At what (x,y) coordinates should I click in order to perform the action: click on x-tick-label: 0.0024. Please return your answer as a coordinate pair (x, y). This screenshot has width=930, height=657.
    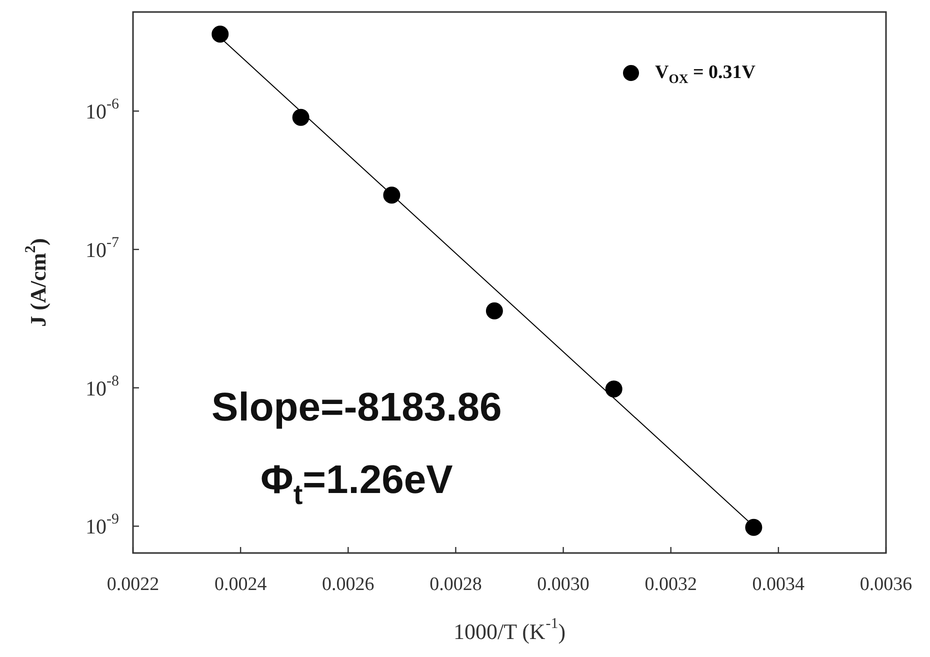
    Looking at the image, I should click on (241, 584).